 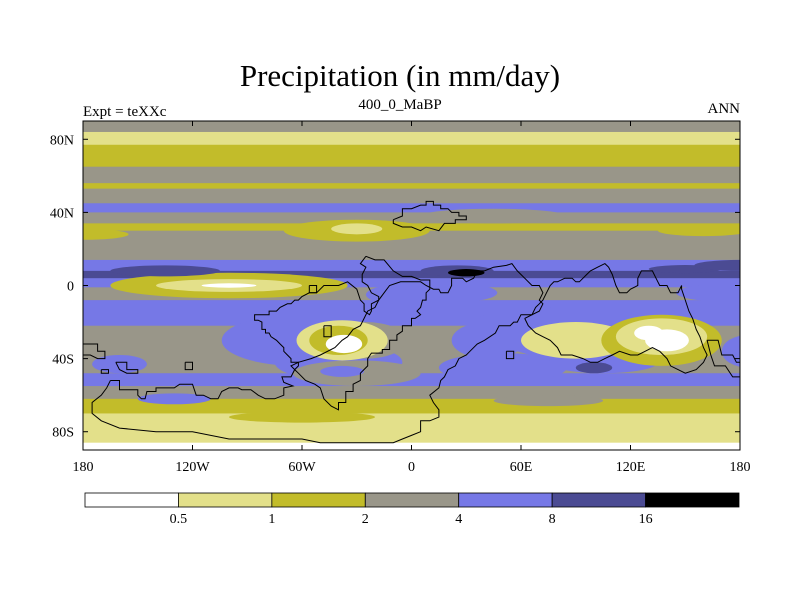 I want to click on y-tick-label: 0, so click(x=70, y=287).